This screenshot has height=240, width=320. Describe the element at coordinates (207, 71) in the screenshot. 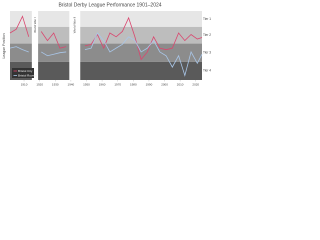

I see `tier-label: Tier 4` at that location.